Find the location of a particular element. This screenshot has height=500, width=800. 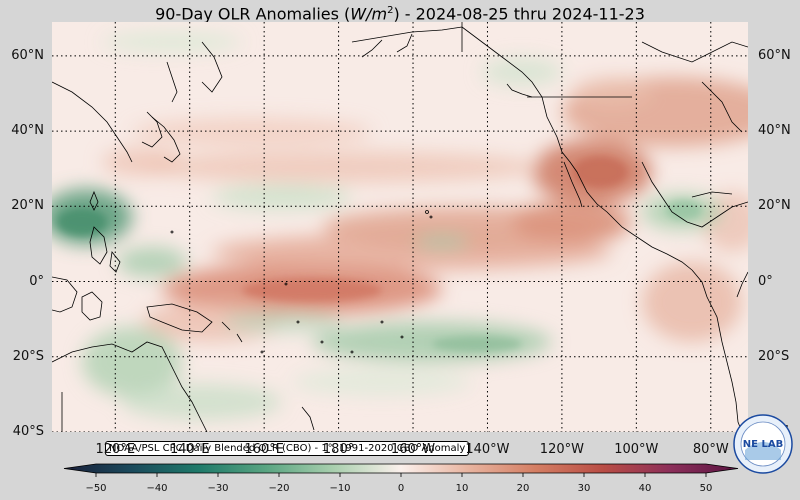

colorbar-tick-label: −10 is located at coordinates (340, 488).